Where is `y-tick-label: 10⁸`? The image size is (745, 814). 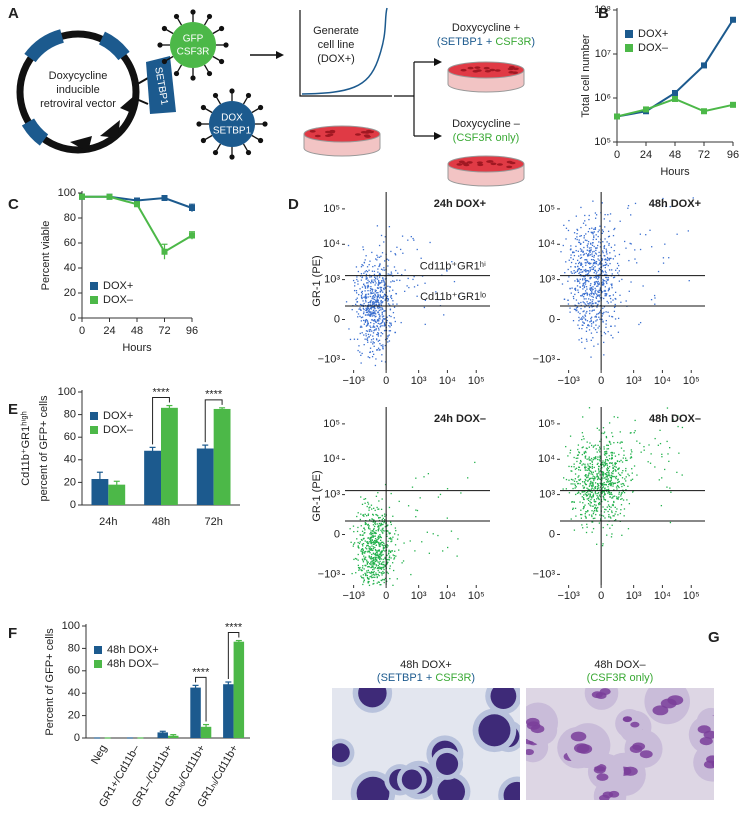
y-tick-label: 10⁸ is located at coordinates (602, 10).